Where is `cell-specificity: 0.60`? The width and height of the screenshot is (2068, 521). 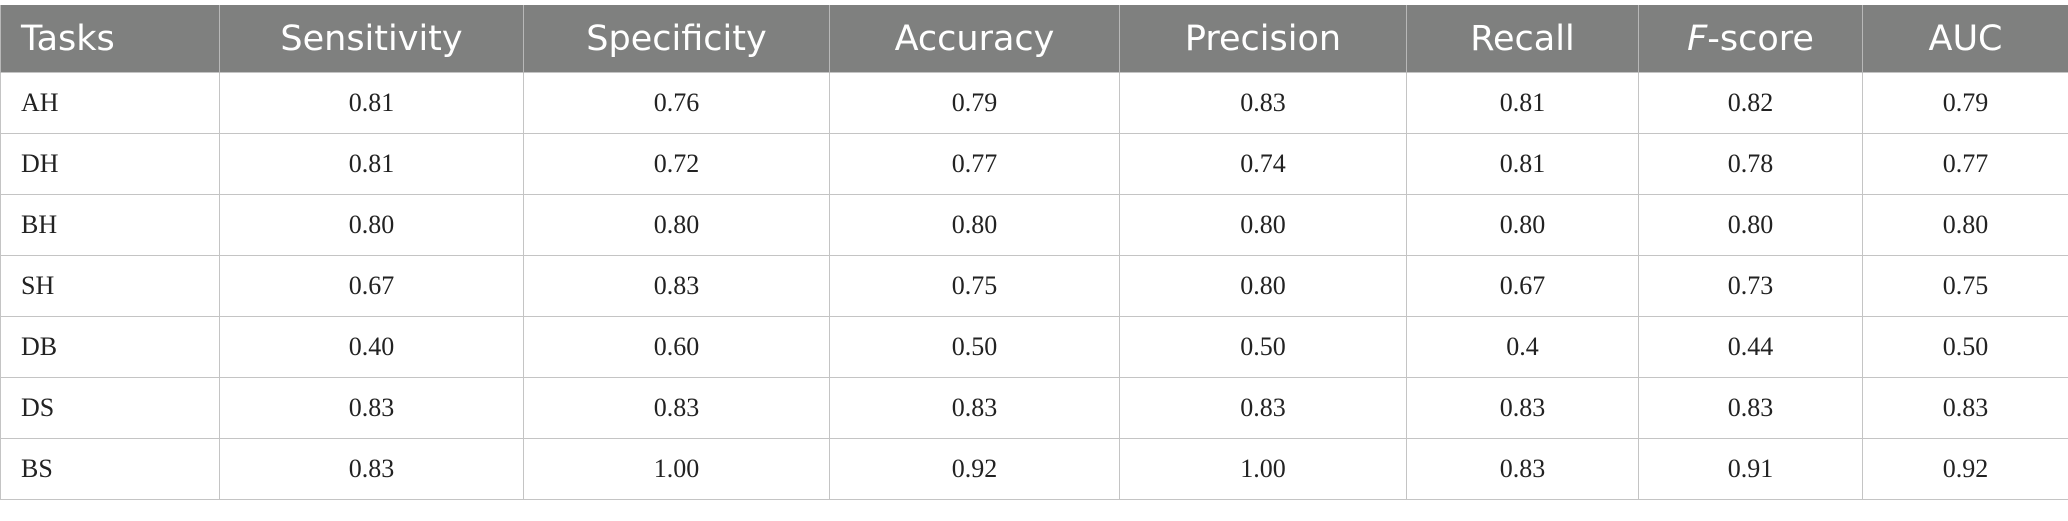
cell-specificity: 0.60 is located at coordinates (676, 347).